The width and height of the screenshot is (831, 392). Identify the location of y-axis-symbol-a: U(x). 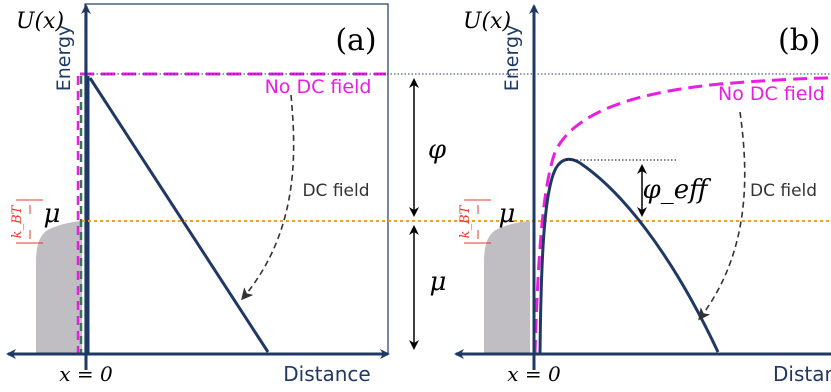
(40, 21).